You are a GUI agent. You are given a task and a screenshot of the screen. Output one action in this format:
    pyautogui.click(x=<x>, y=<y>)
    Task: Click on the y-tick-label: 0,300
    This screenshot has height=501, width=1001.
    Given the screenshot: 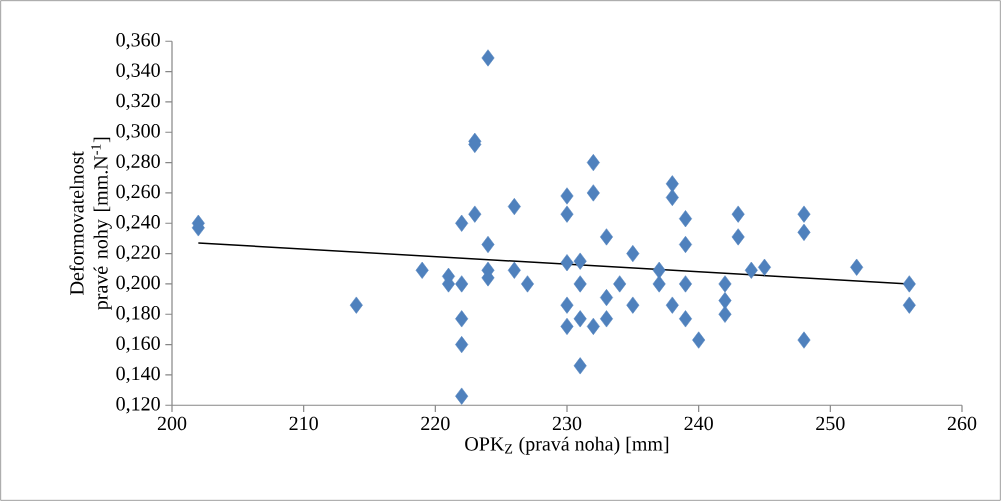 What is the action you would take?
    pyautogui.click(x=138, y=132)
    